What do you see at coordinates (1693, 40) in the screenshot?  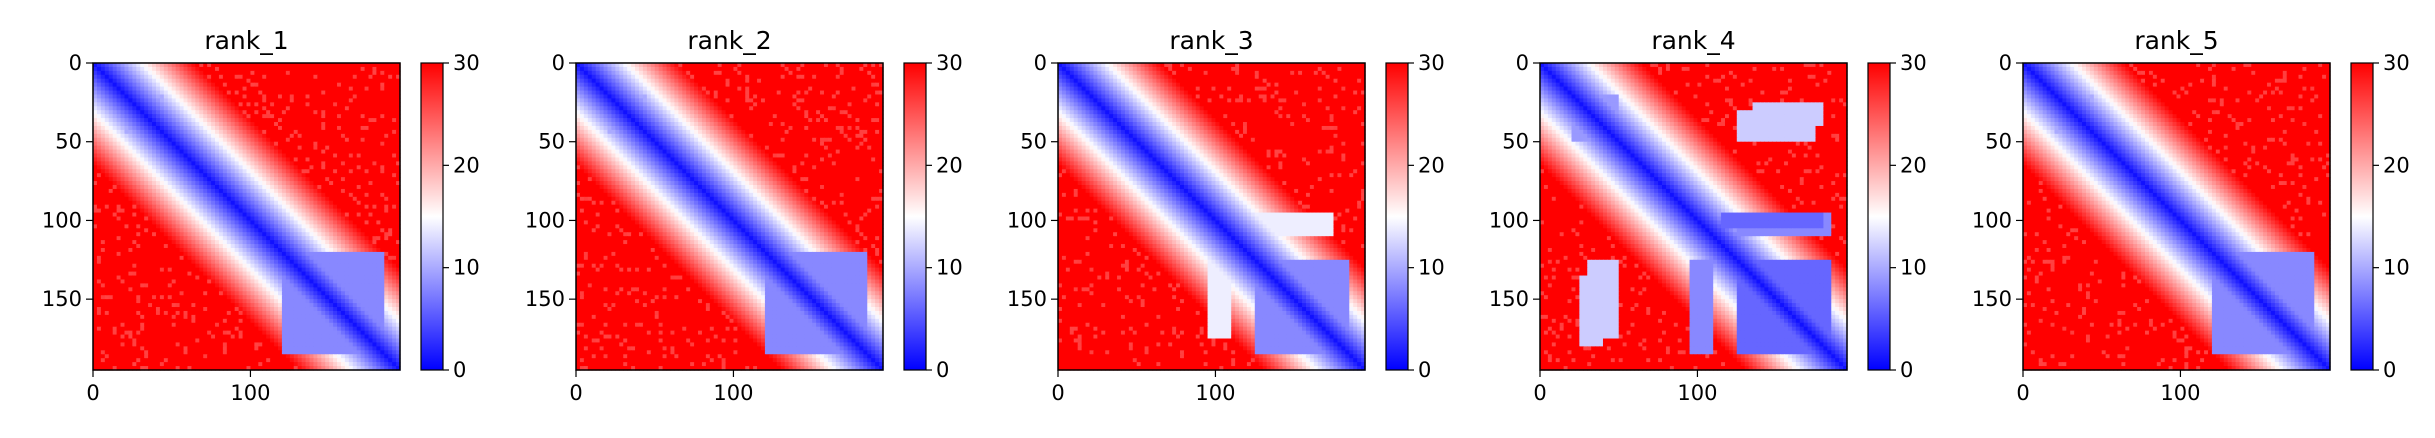 I see `chart-title: rank_4` at bounding box center [1693, 40].